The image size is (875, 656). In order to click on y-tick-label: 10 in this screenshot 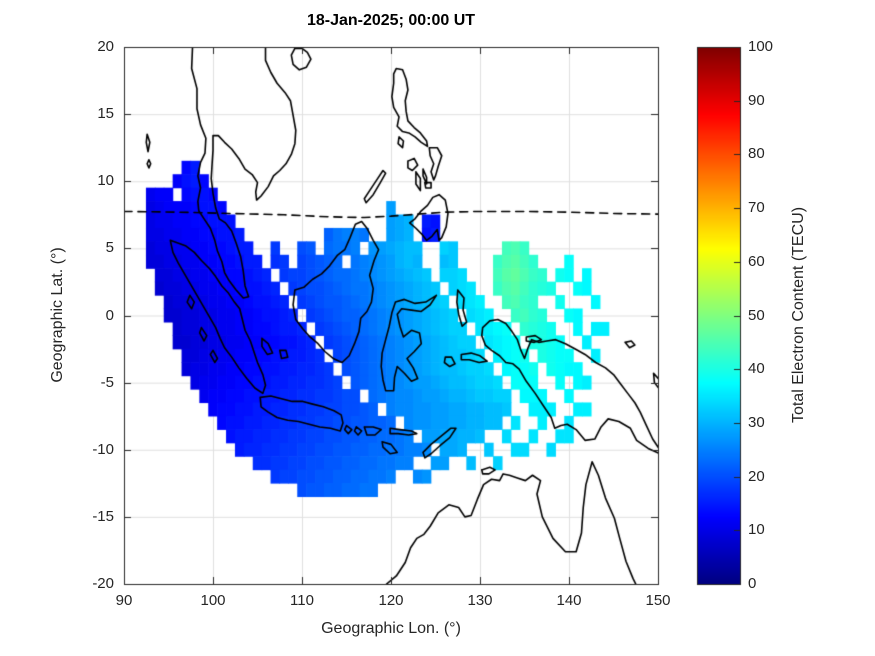, I will do `click(105, 181)`.